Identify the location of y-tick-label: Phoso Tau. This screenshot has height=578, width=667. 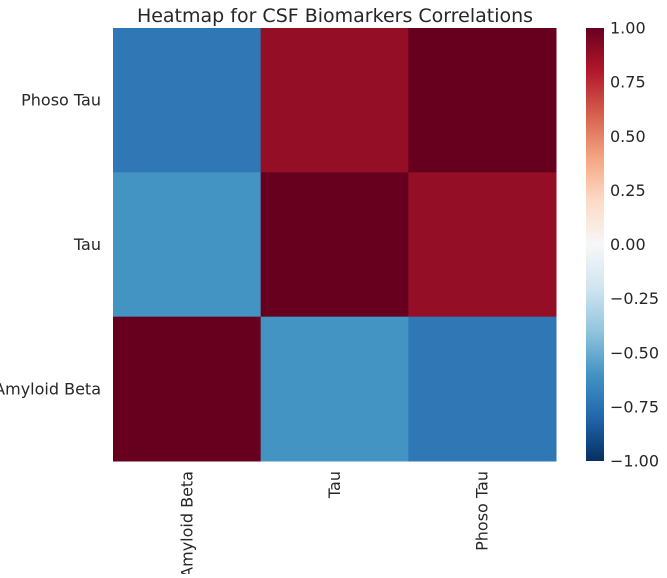
(61, 100).